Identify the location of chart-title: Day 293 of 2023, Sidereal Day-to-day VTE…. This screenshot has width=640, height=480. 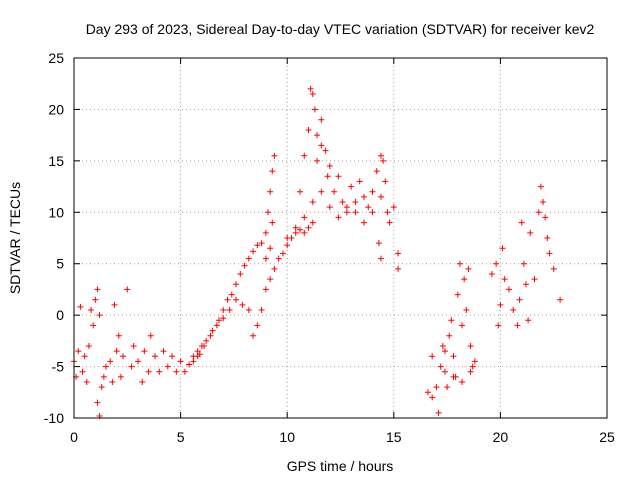
(340, 29).